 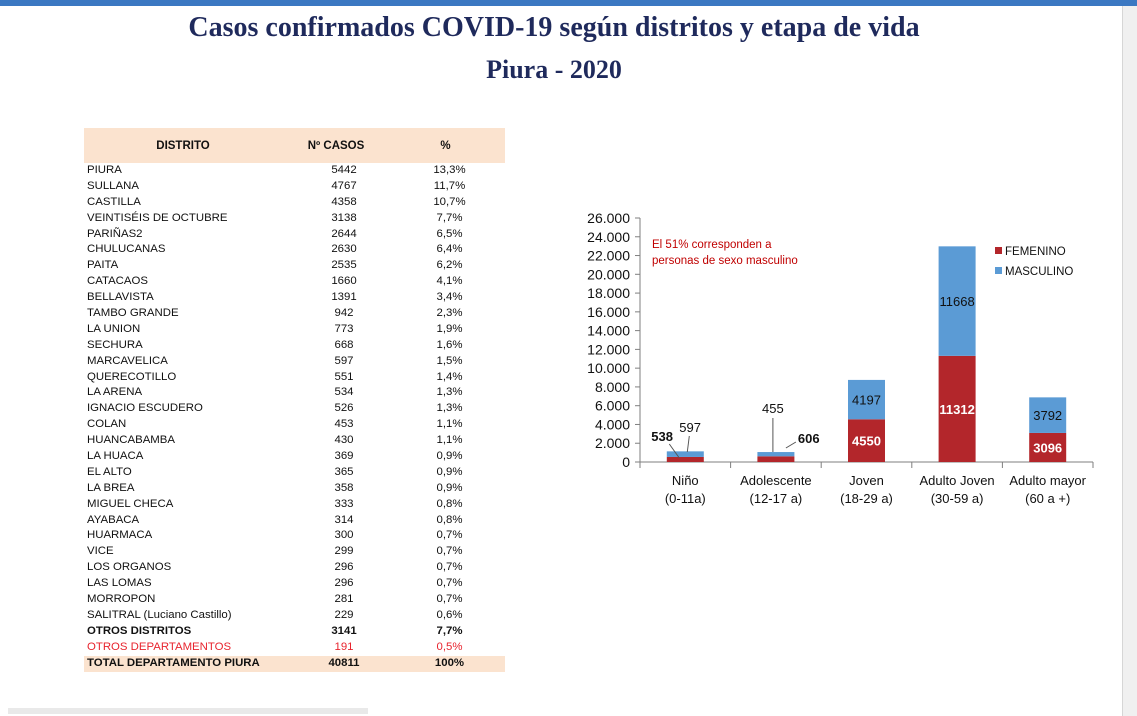 I want to click on cell-casos: 299, so click(x=344, y=551).